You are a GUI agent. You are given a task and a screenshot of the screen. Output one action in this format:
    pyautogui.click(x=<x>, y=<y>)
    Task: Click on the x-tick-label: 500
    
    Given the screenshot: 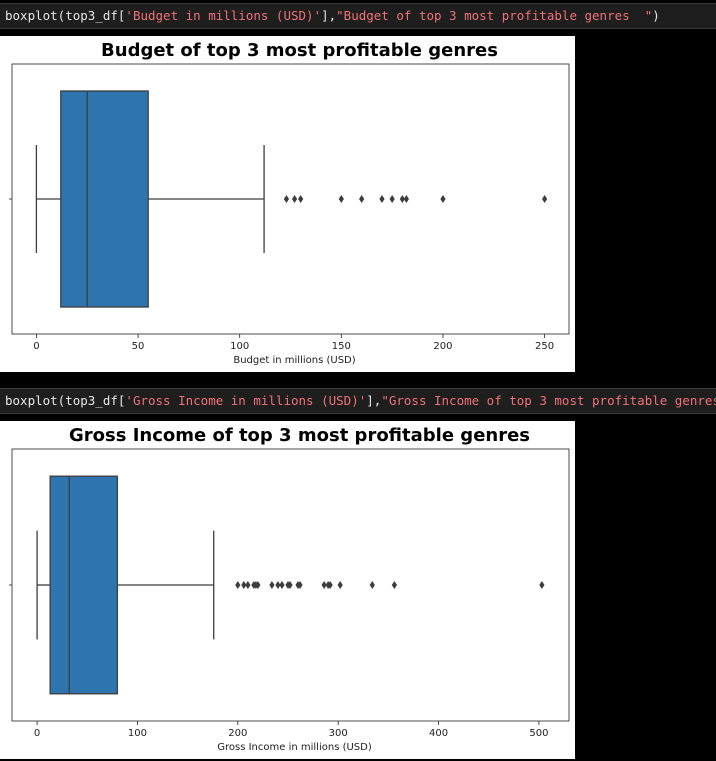 What is the action you would take?
    pyautogui.click(x=538, y=733)
    